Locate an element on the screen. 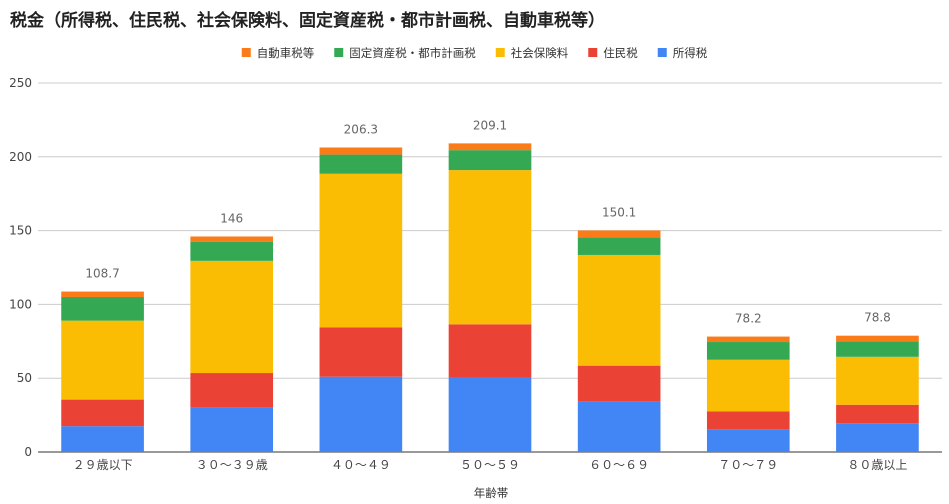  legend-label: 所得税 is located at coordinates (690, 53).